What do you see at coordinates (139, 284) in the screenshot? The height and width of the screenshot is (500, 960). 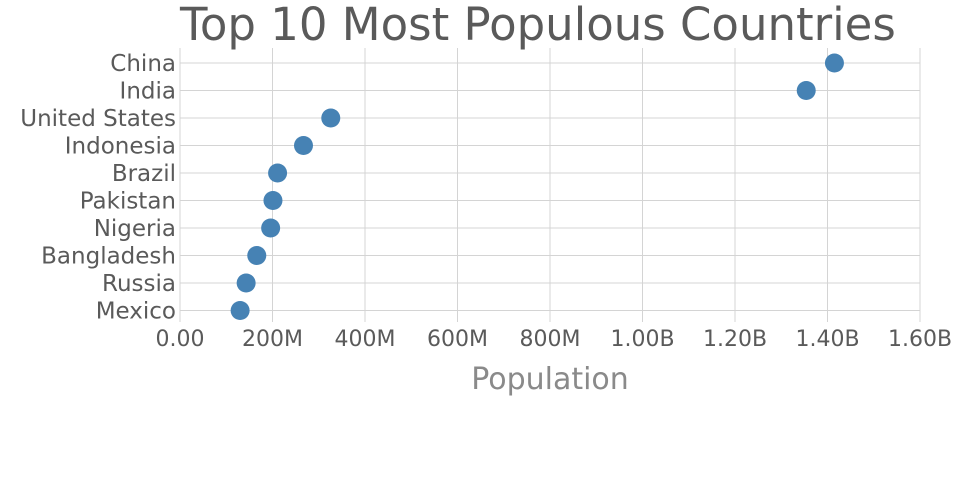 I see `y-tick-label: Russia` at bounding box center [139, 284].